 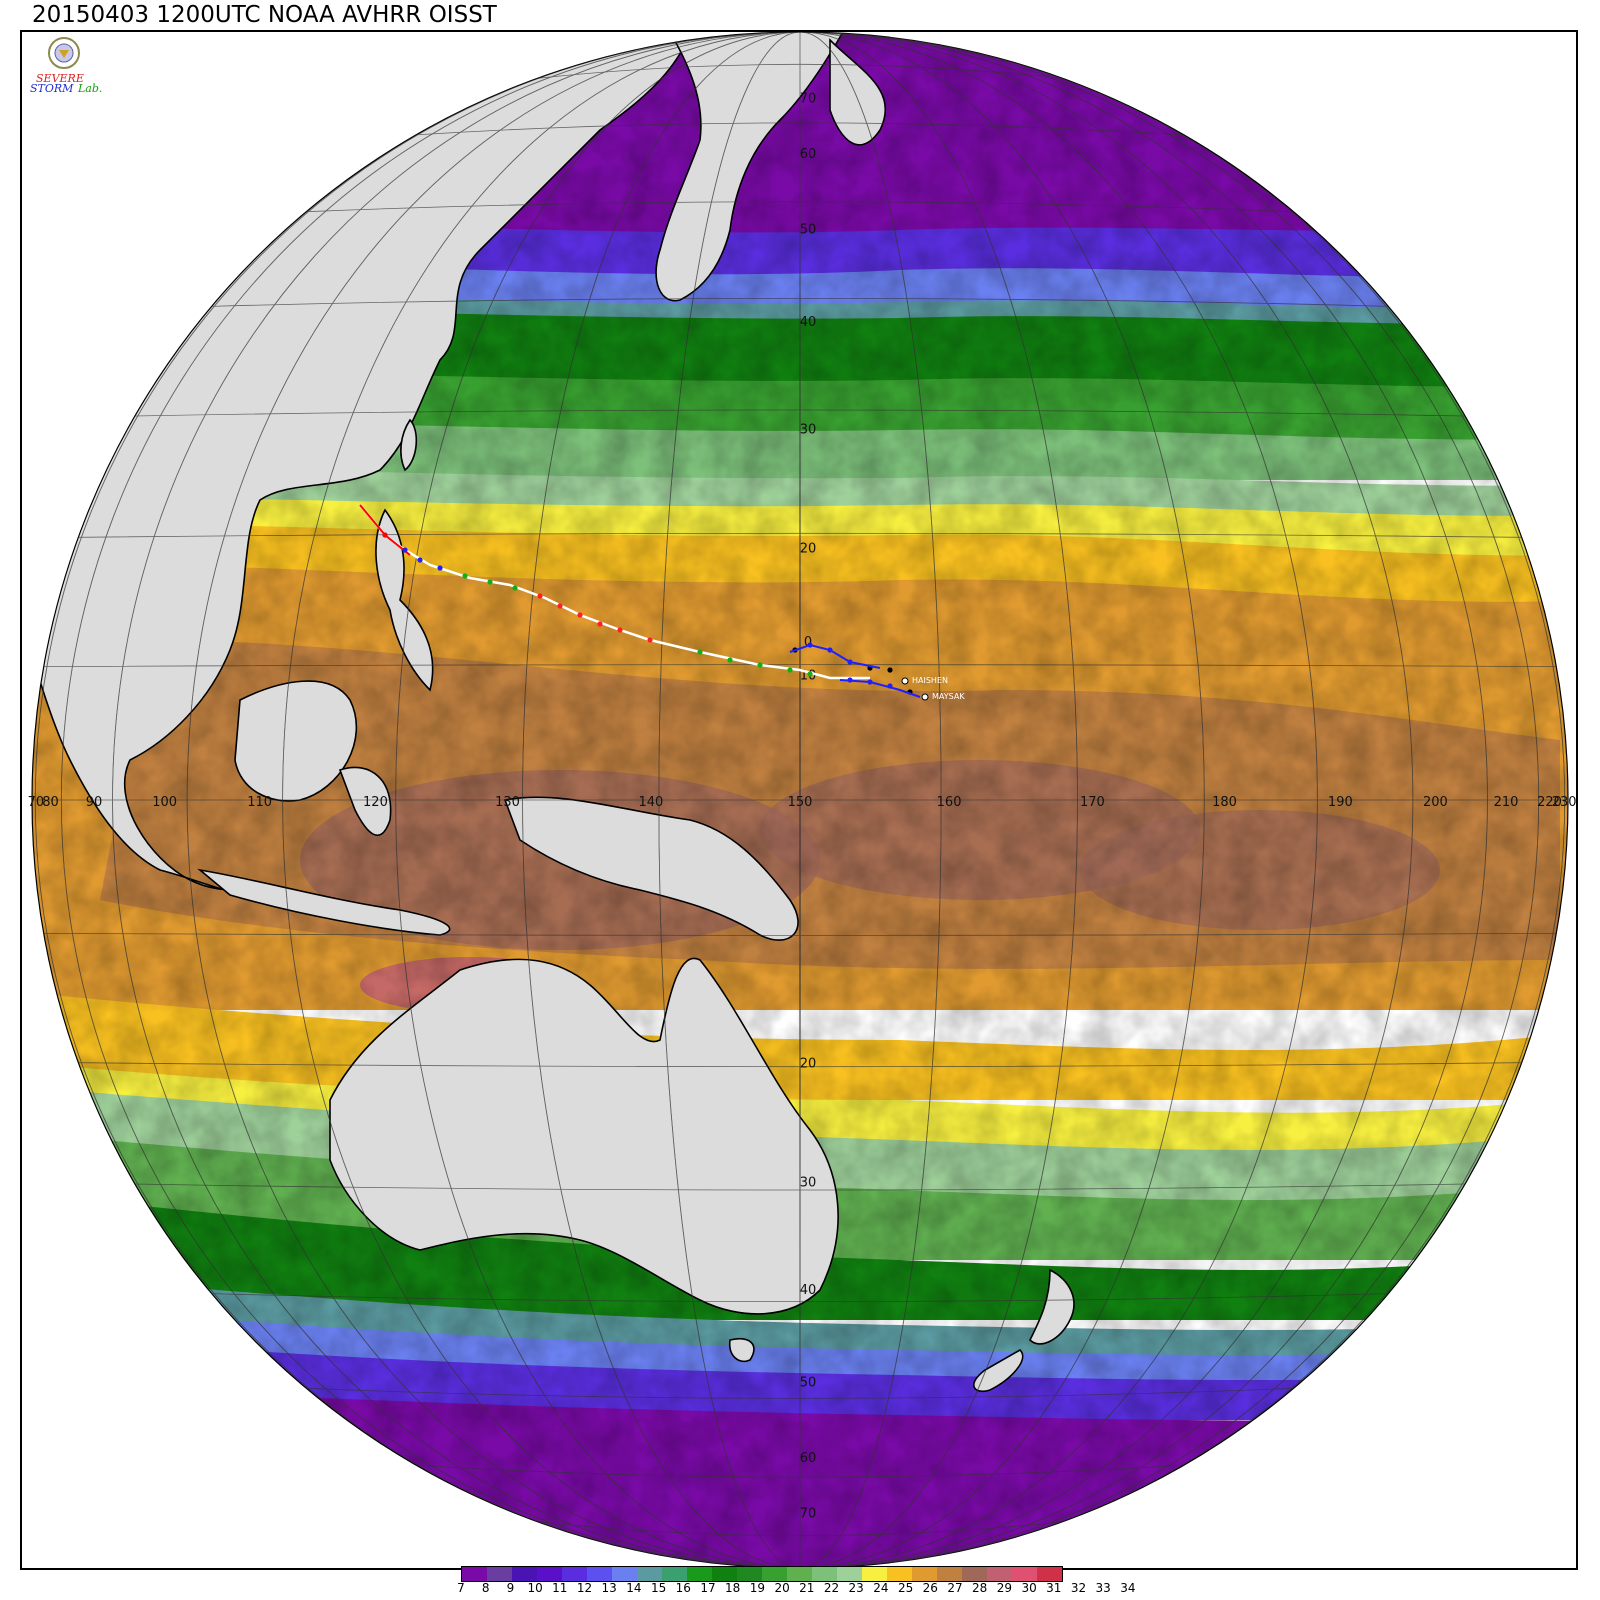 I want to click on longitude-label: 110, so click(x=259, y=802).